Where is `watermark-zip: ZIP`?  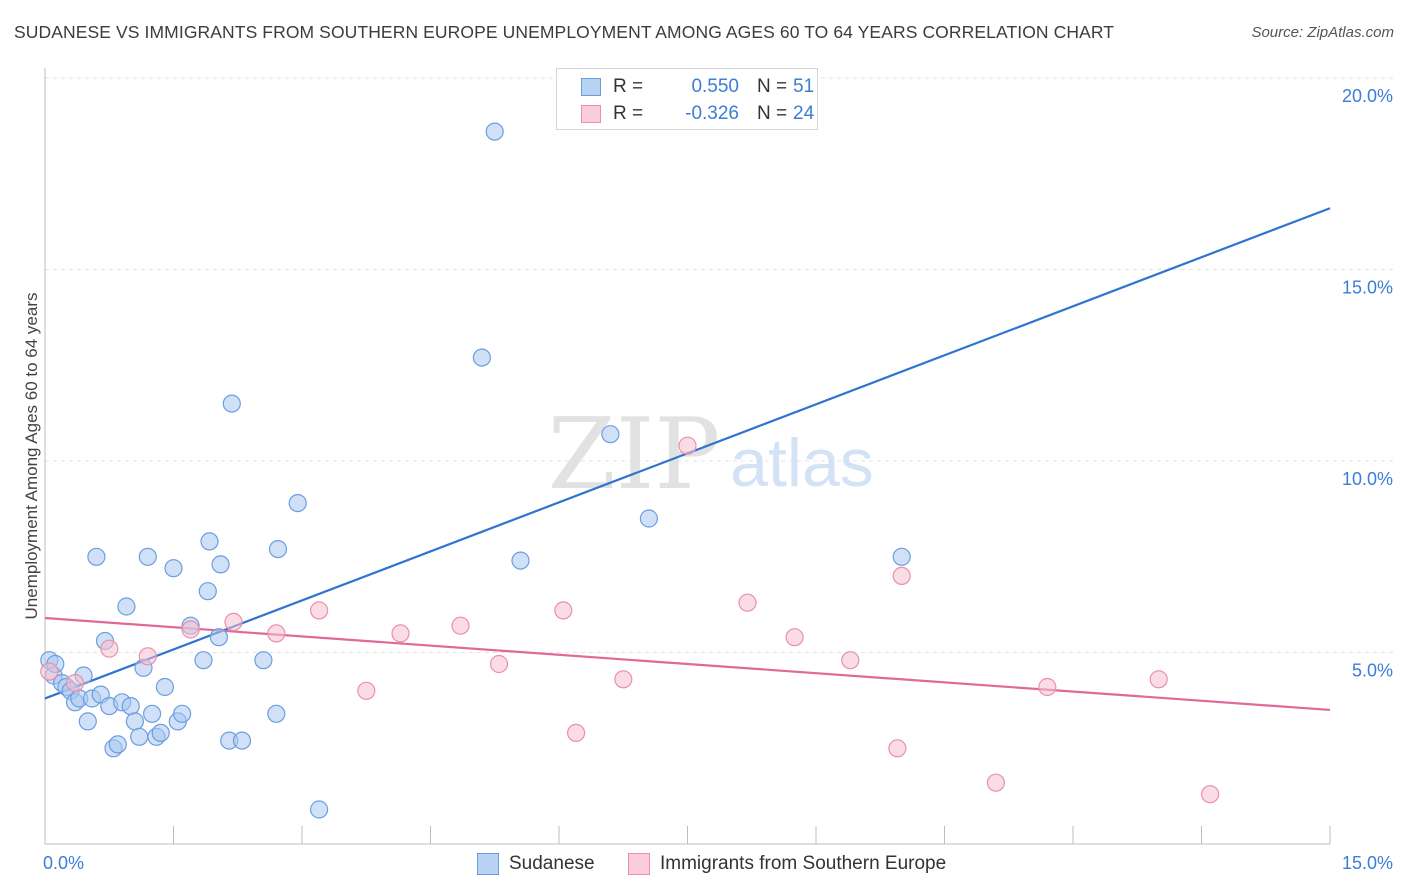
watermark-zip: ZIP is located at coordinates (634, 455).